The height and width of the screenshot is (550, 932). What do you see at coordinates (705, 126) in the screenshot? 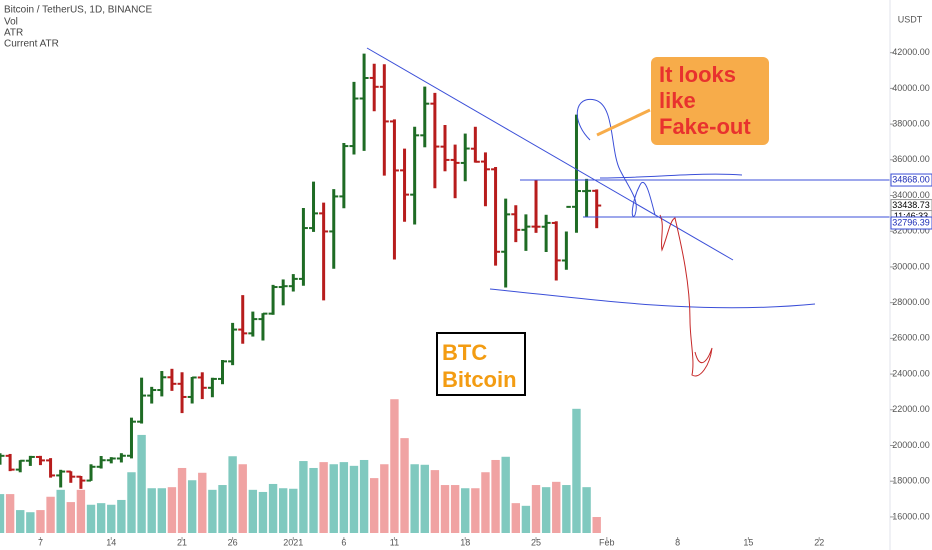
I see `callout-text: Fake-out` at bounding box center [705, 126].